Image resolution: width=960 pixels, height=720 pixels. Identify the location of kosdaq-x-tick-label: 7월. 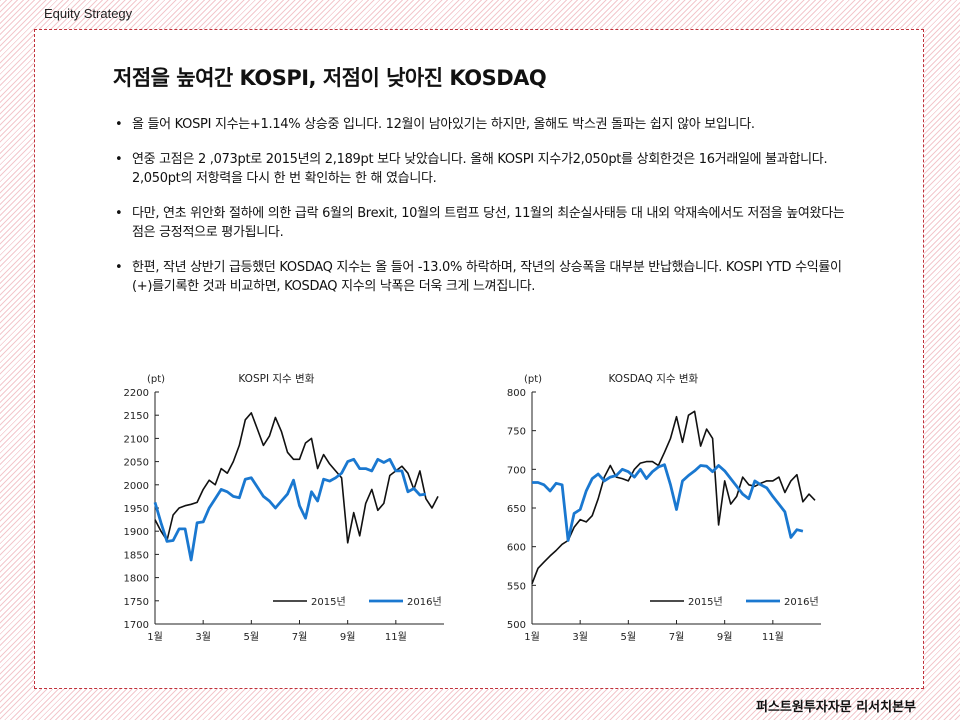
(677, 637).